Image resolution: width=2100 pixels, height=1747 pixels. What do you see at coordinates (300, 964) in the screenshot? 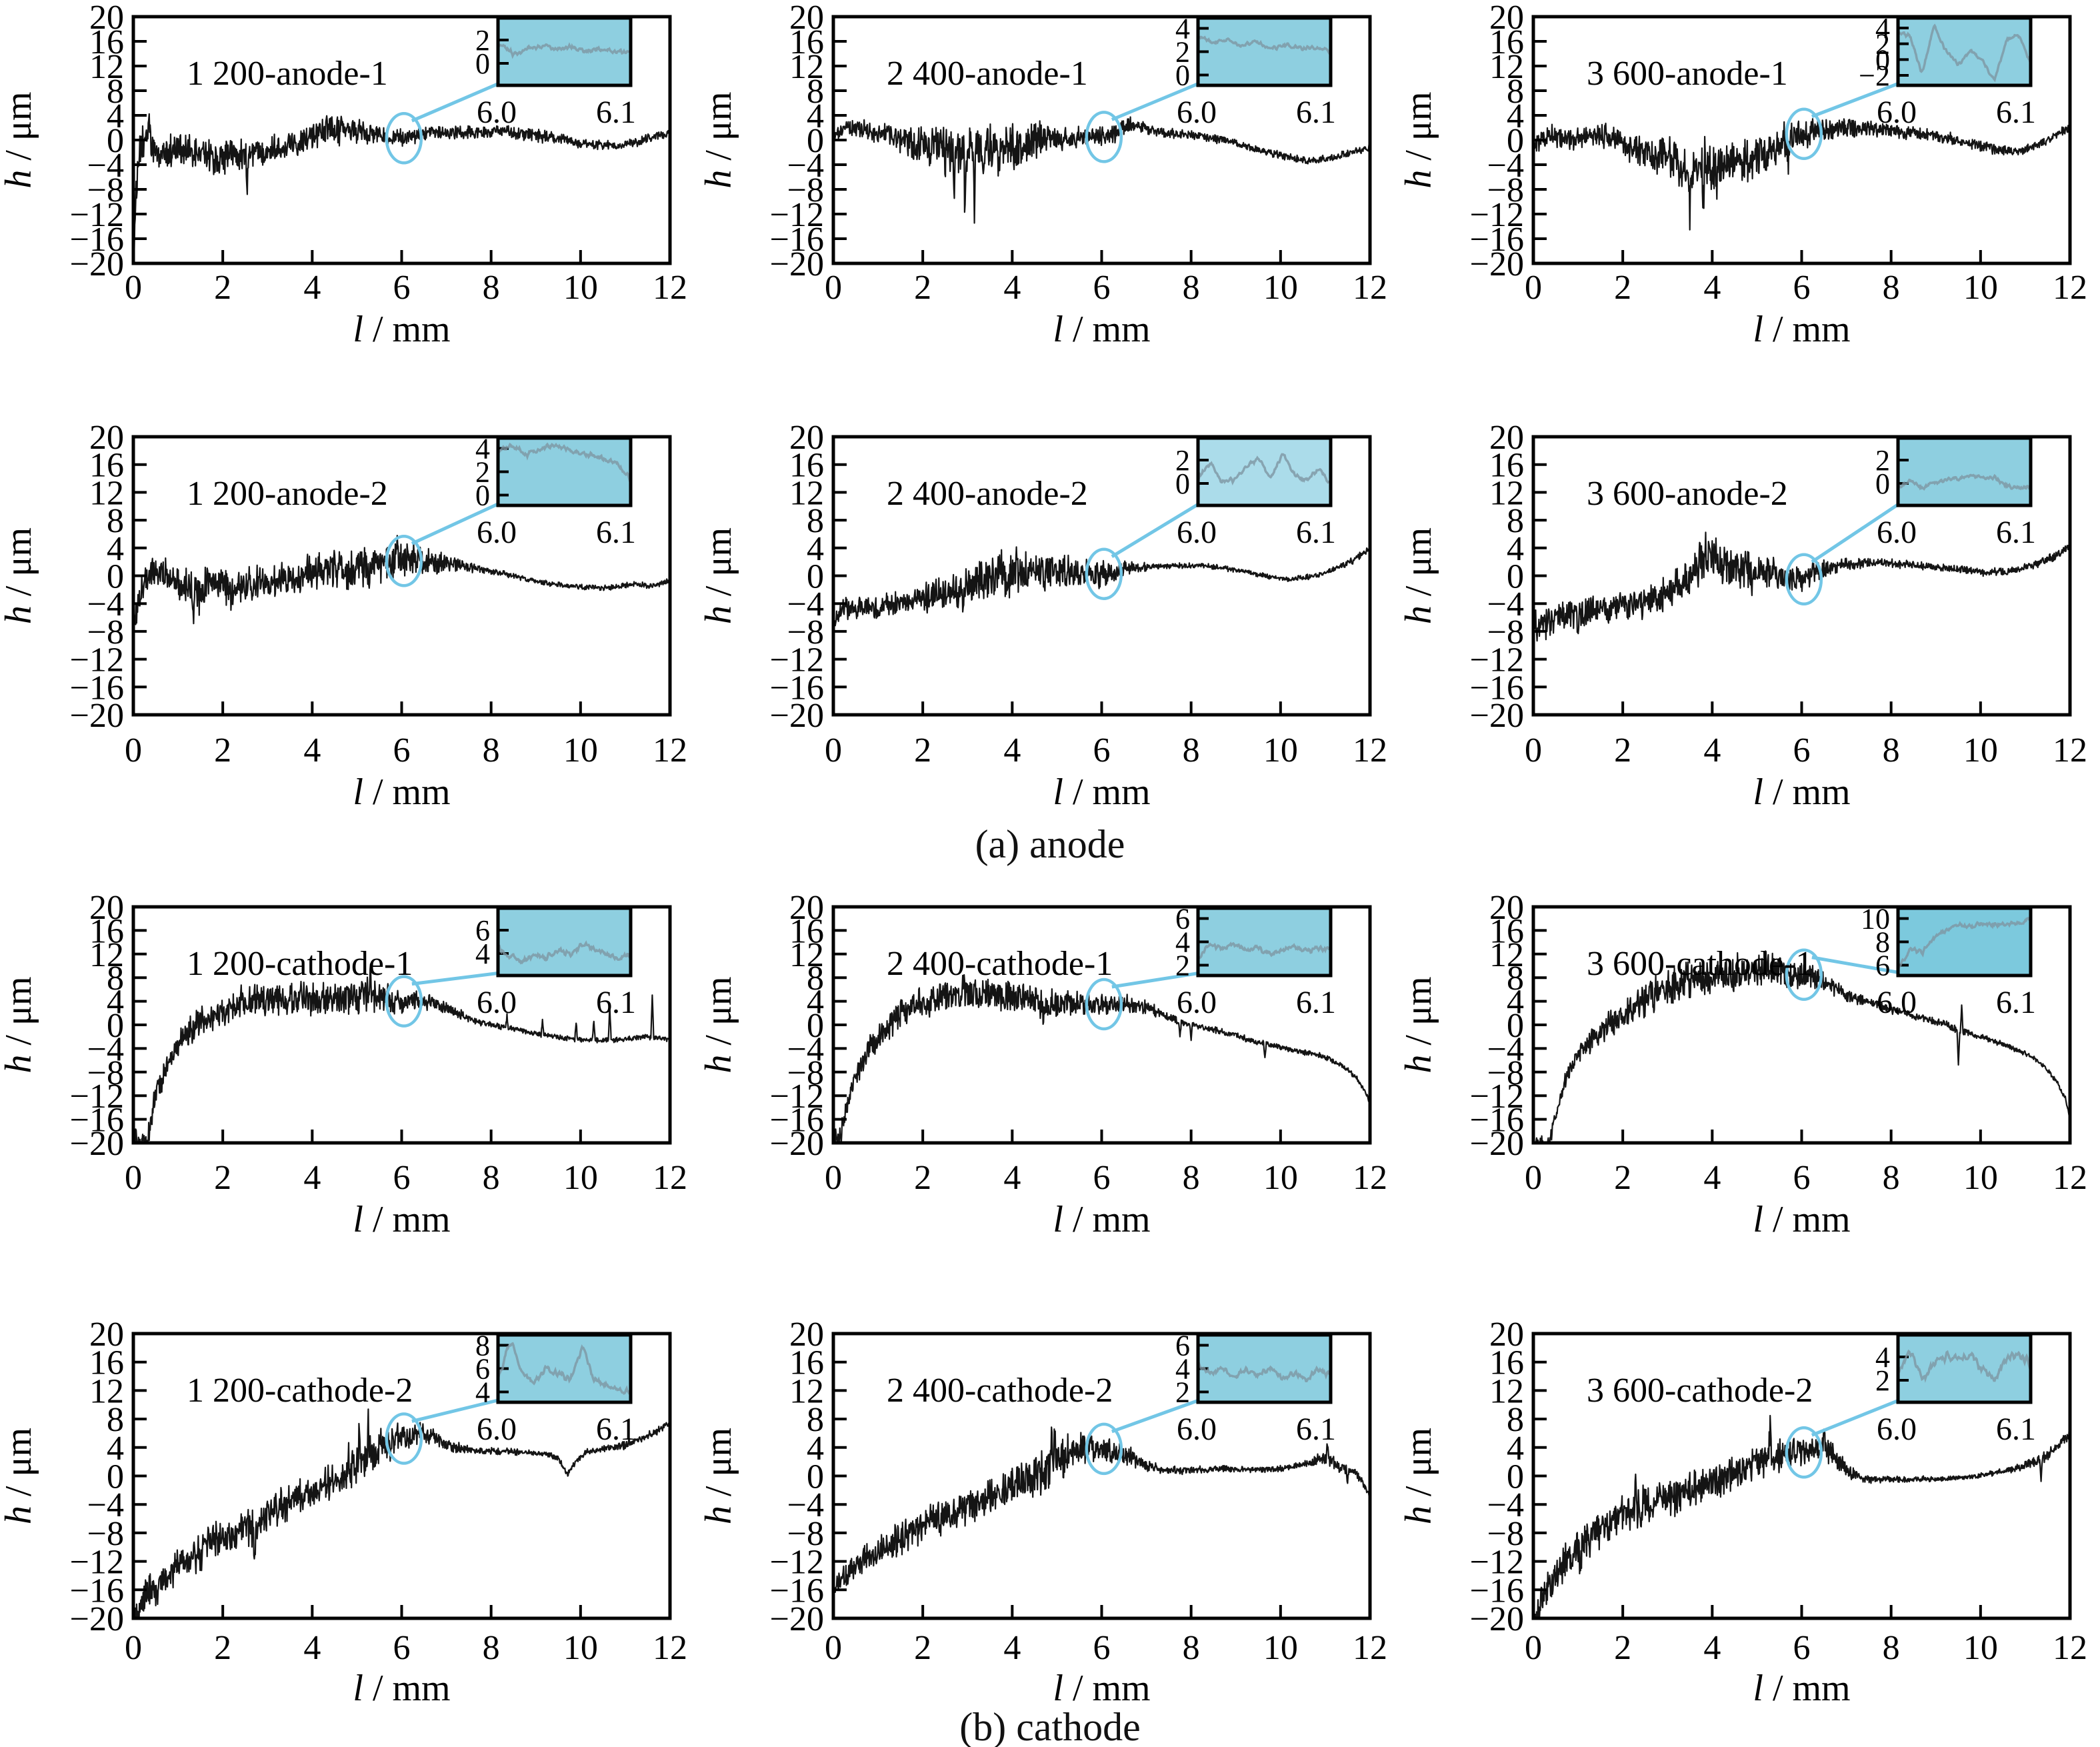
I see `subplot-title: 1 200-cathode-1` at bounding box center [300, 964].